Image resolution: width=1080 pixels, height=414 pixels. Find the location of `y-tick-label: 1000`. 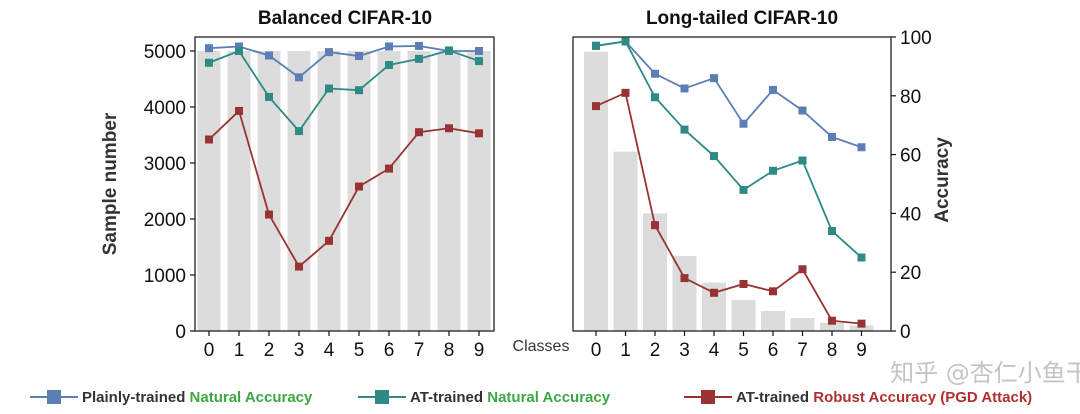

y-tick-label: 1000 is located at coordinates (165, 276).